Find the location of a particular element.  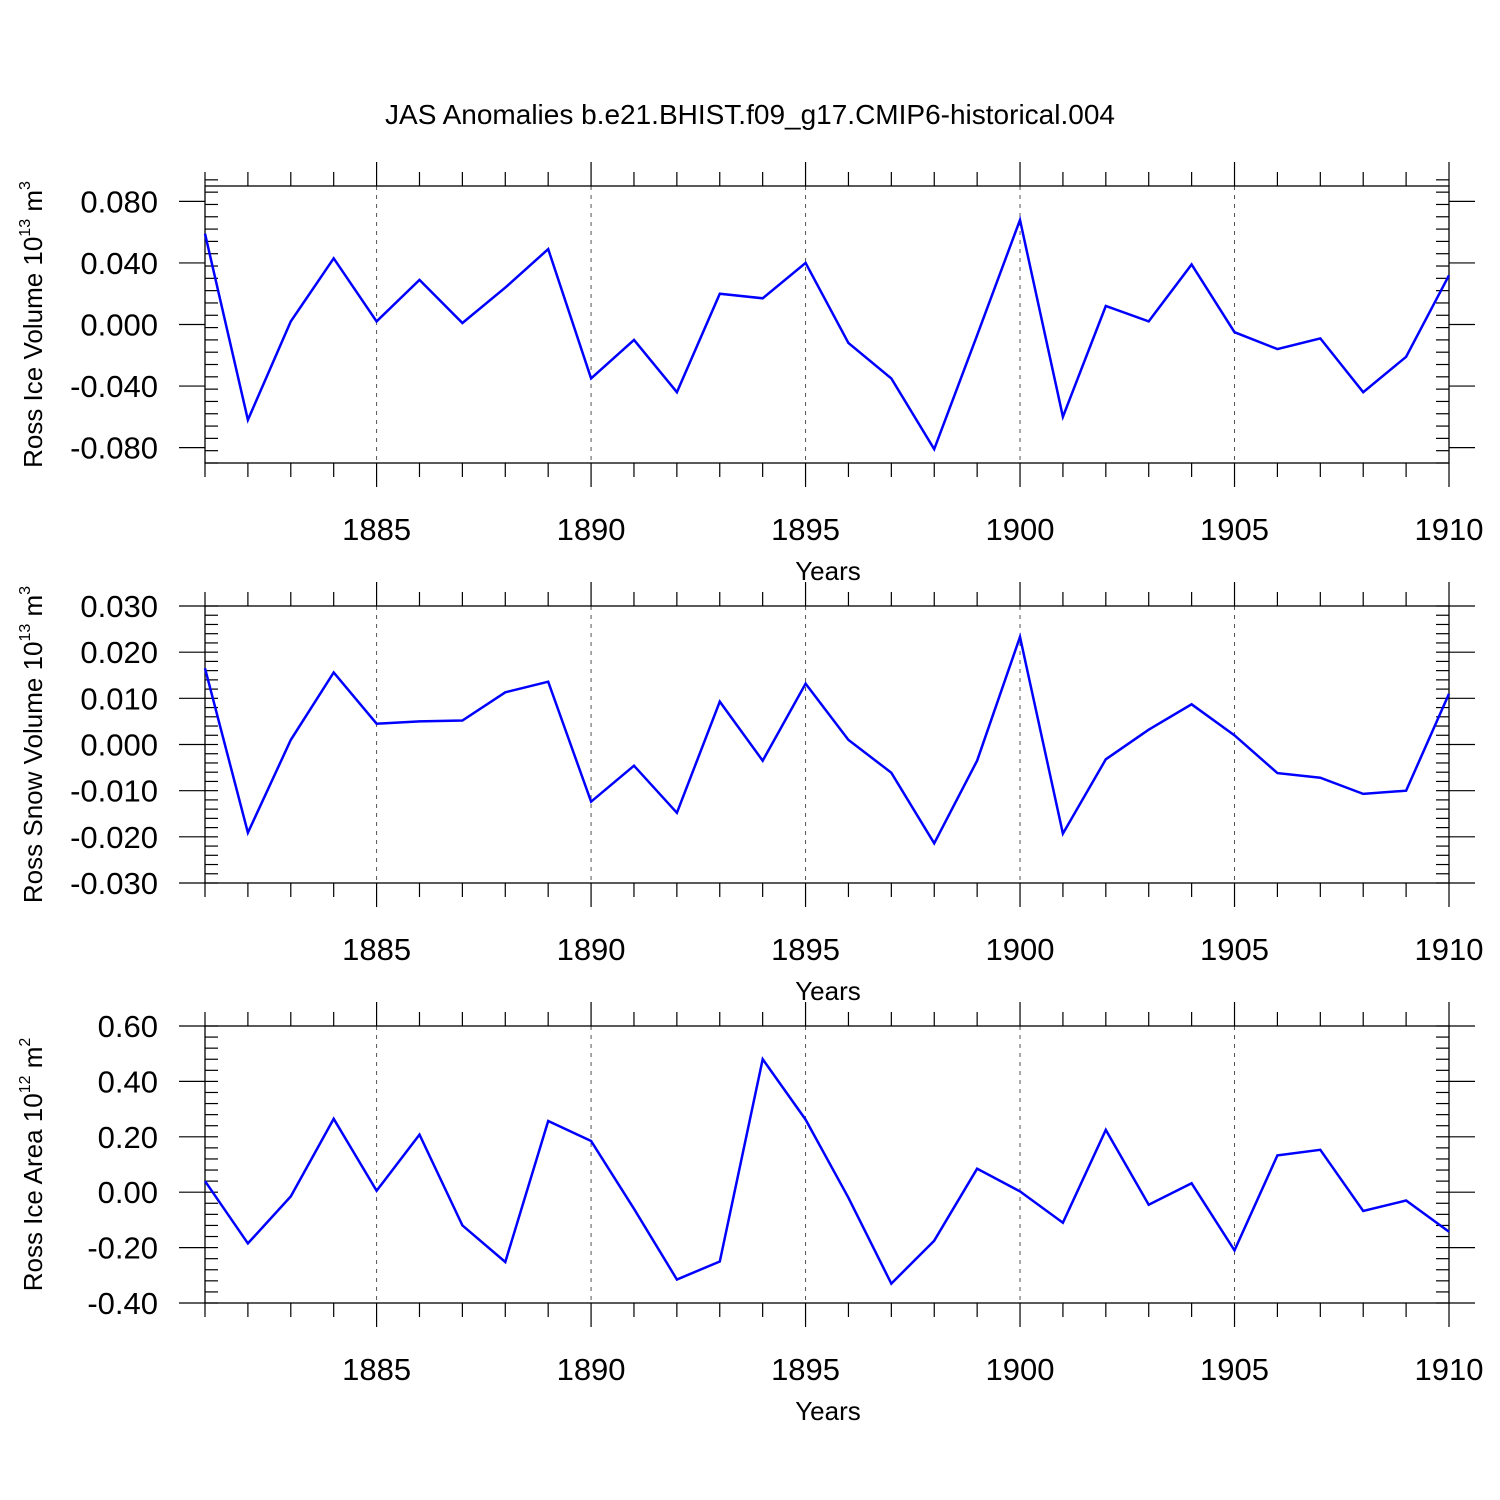

y-axis-title-text: Ross Ice Volume 10 is located at coordinates (33, 352).